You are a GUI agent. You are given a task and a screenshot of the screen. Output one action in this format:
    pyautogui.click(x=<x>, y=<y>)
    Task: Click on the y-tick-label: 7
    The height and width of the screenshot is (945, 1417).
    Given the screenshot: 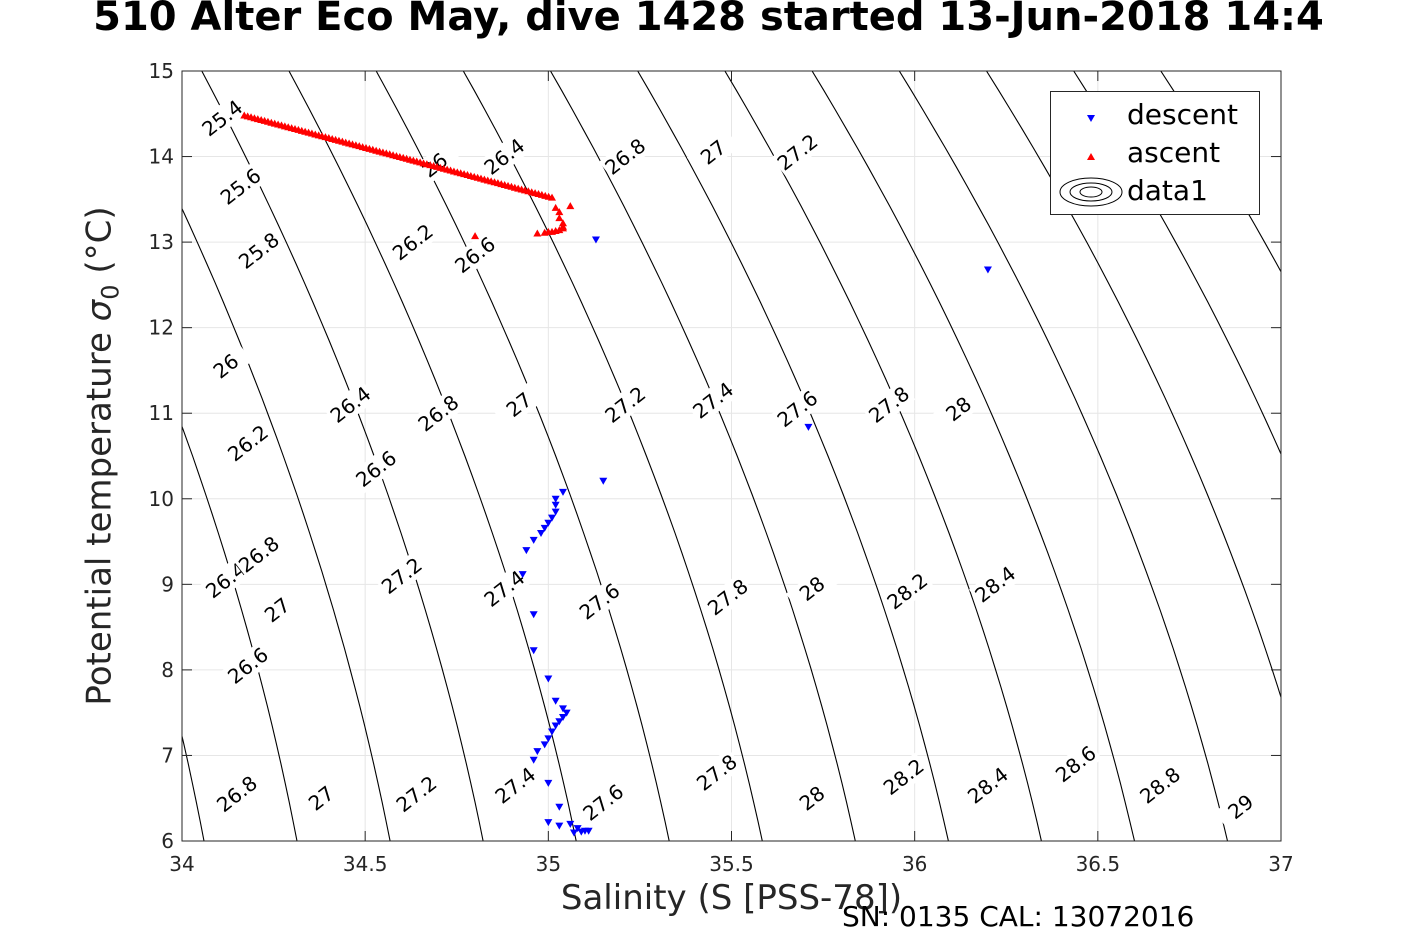 What is the action you would take?
    pyautogui.click(x=167, y=755)
    